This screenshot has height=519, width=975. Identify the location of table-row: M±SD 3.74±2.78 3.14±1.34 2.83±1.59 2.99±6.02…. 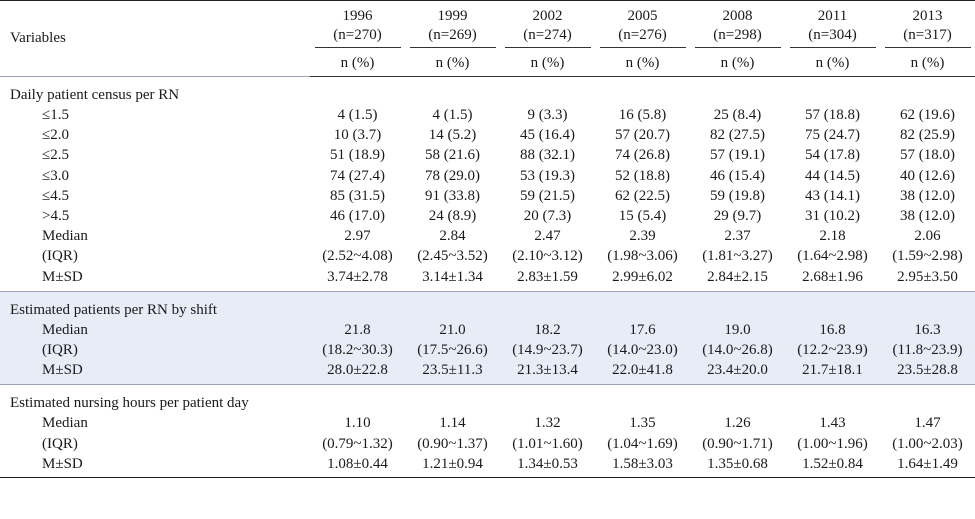
(487, 277).